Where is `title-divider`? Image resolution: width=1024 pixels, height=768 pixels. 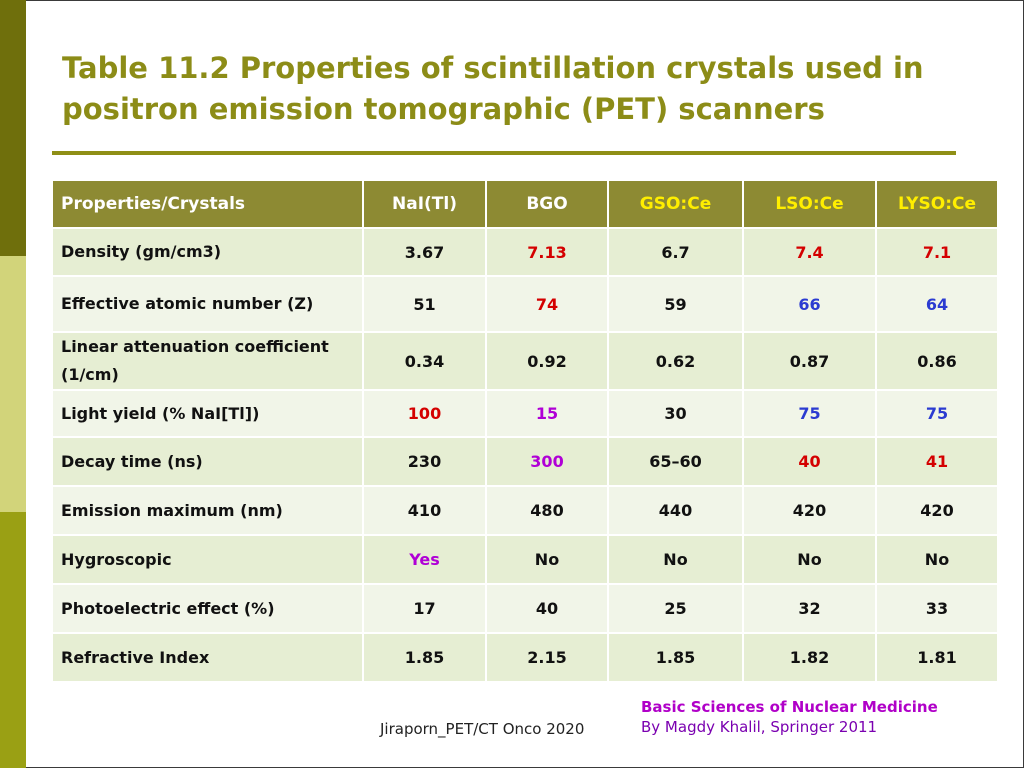
title-divider is located at coordinates (504, 153).